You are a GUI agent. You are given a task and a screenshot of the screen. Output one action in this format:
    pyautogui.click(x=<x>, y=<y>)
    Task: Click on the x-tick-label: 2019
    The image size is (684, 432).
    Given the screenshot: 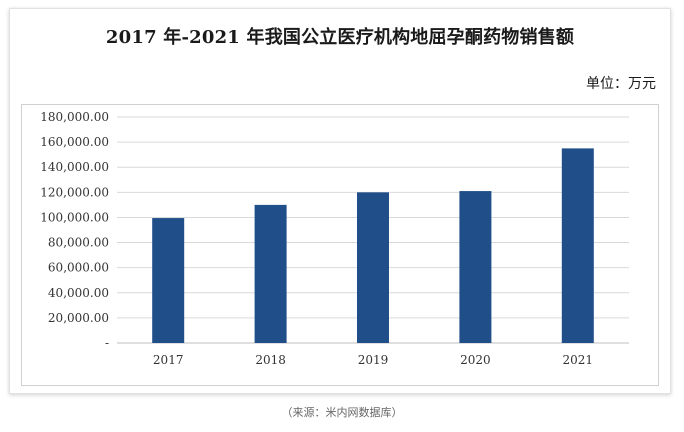 What is the action you would take?
    pyautogui.click(x=373, y=360)
    